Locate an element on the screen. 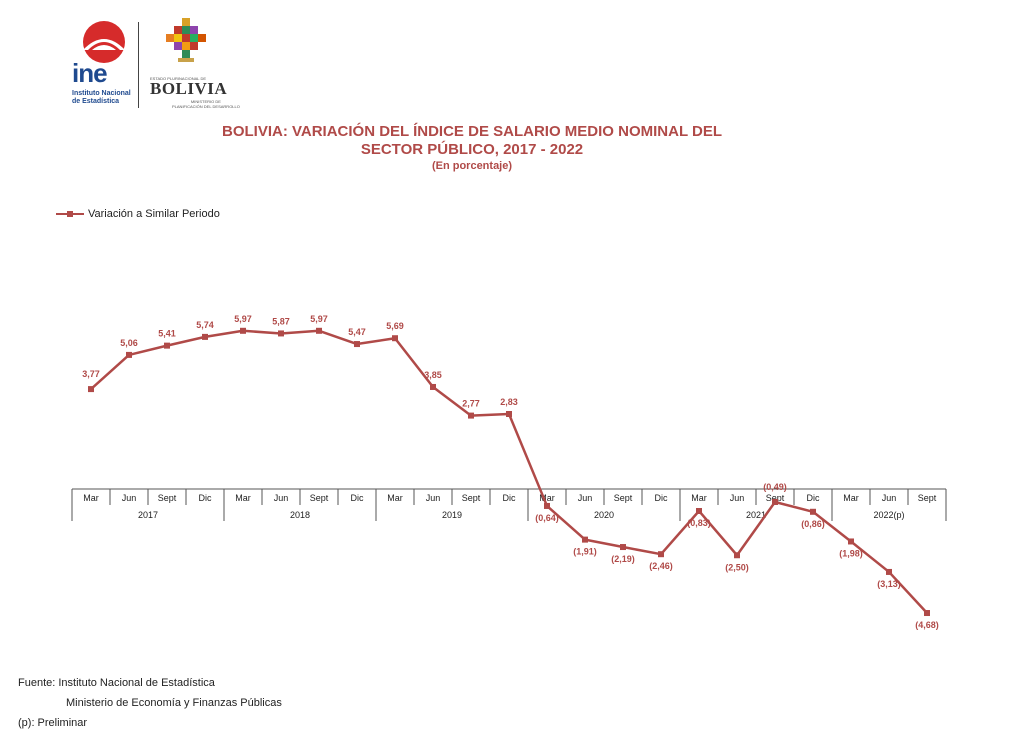 Image resolution: width=1024 pixels, height=738 pixels. data-label: (2,46) is located at coordinates (661, 566).